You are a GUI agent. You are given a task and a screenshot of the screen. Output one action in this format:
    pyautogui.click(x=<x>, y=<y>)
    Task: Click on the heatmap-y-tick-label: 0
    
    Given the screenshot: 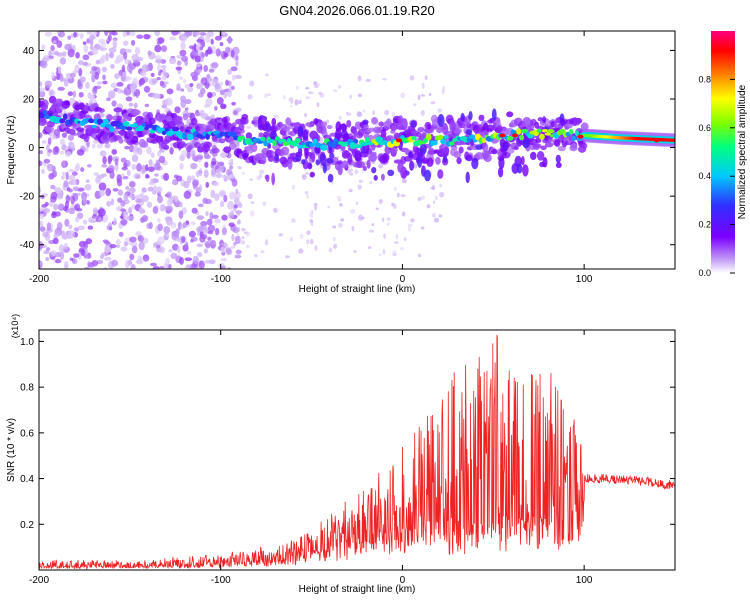 What is the action you would take?
    pyautogui.click(x=31, y=148)
    